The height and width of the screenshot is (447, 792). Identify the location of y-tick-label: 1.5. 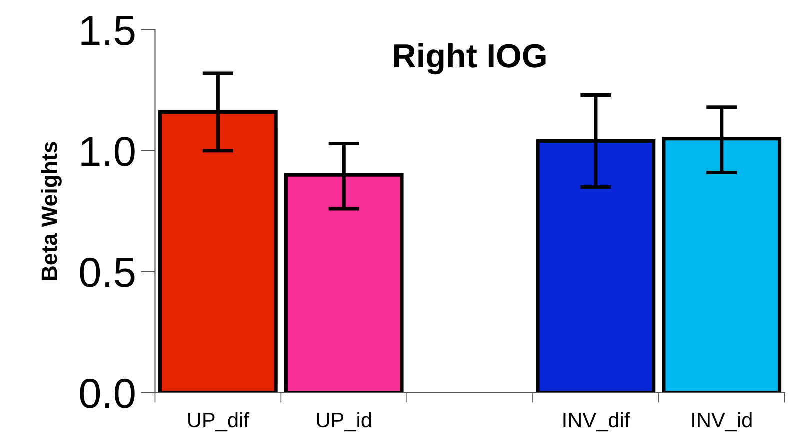
(108, 31).